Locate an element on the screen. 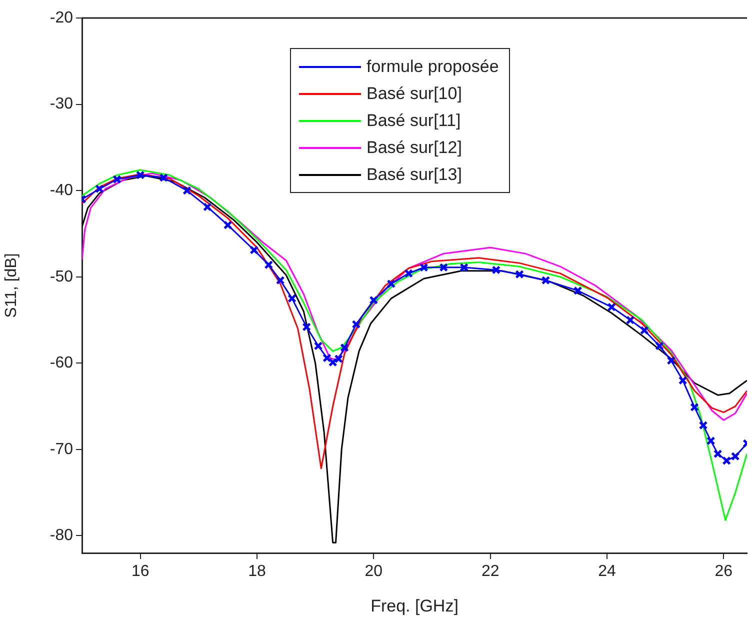 This screenshot has width=754, height=617. legend-label: formule proposée is located at coordinates (432, 66).